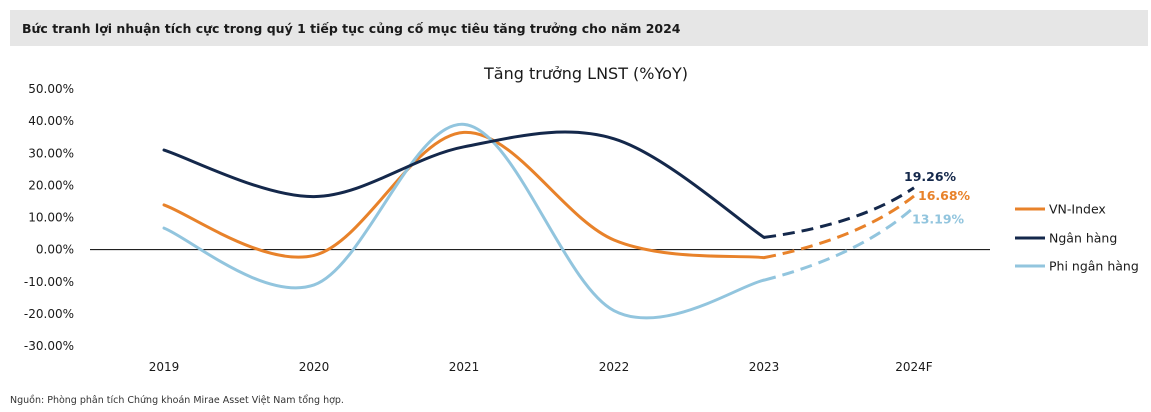 The height and width of the screenshot is (412, 1151). What do you see at coordinates (914, 367) in the screenshot?
I see `x-tick-label: 2024F` at bounding box center [914, 367].